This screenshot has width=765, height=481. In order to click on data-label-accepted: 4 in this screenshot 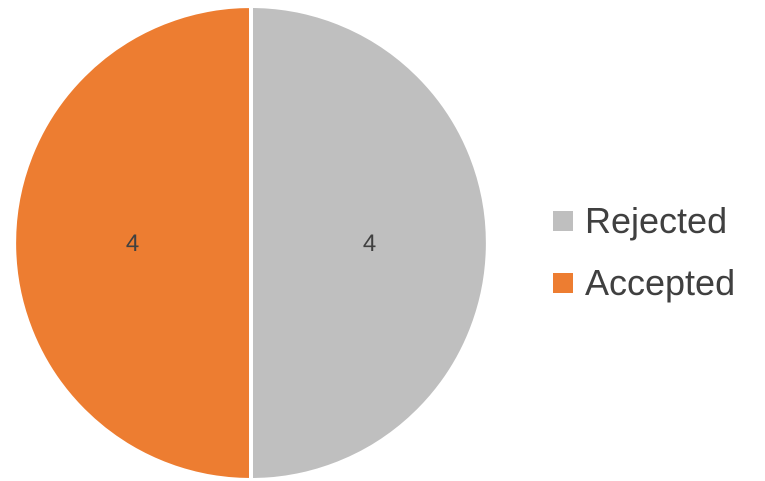, I will do `click(132, 243)`.